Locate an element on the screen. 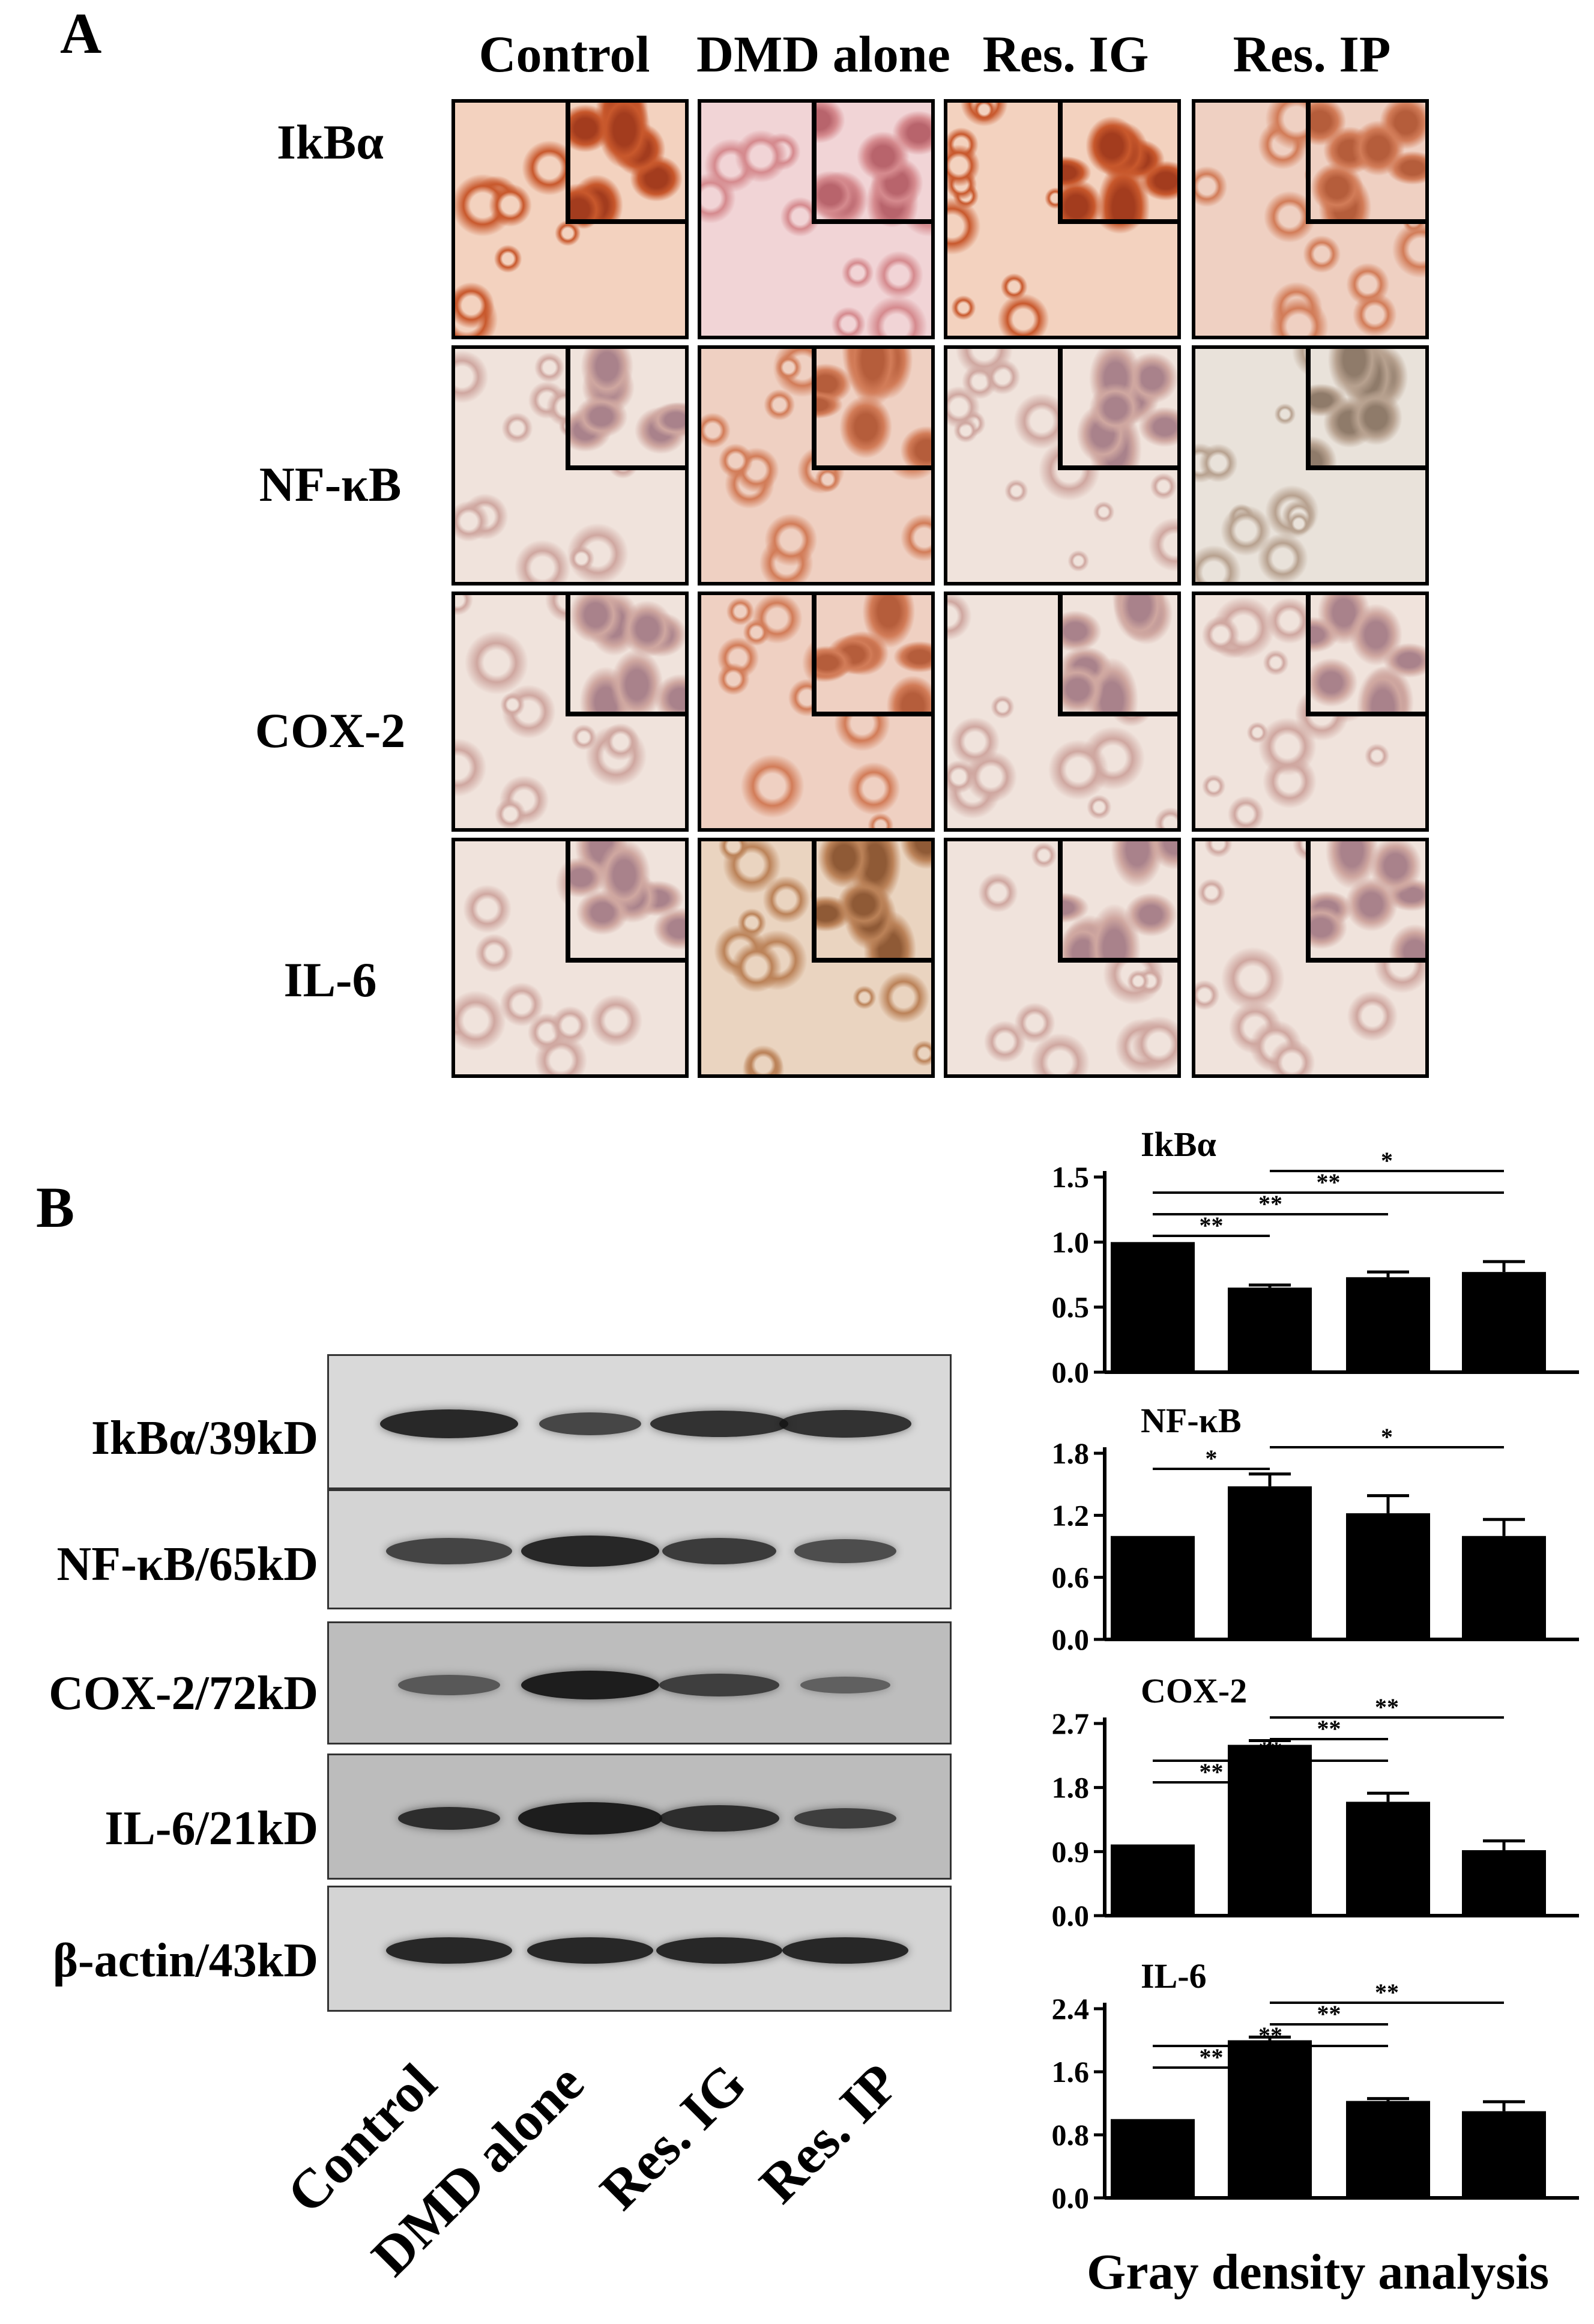 This screenshot has height=2324, width=1594. gray-density-footer: Gray density analysis is located at coordinates (1318, 2272).